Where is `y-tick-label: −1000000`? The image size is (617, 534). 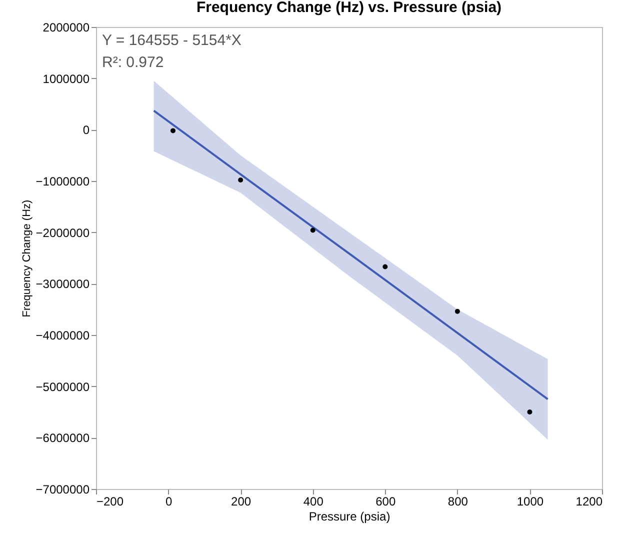 y-tick-label: −1000000 is located at coordinates (63, 181).